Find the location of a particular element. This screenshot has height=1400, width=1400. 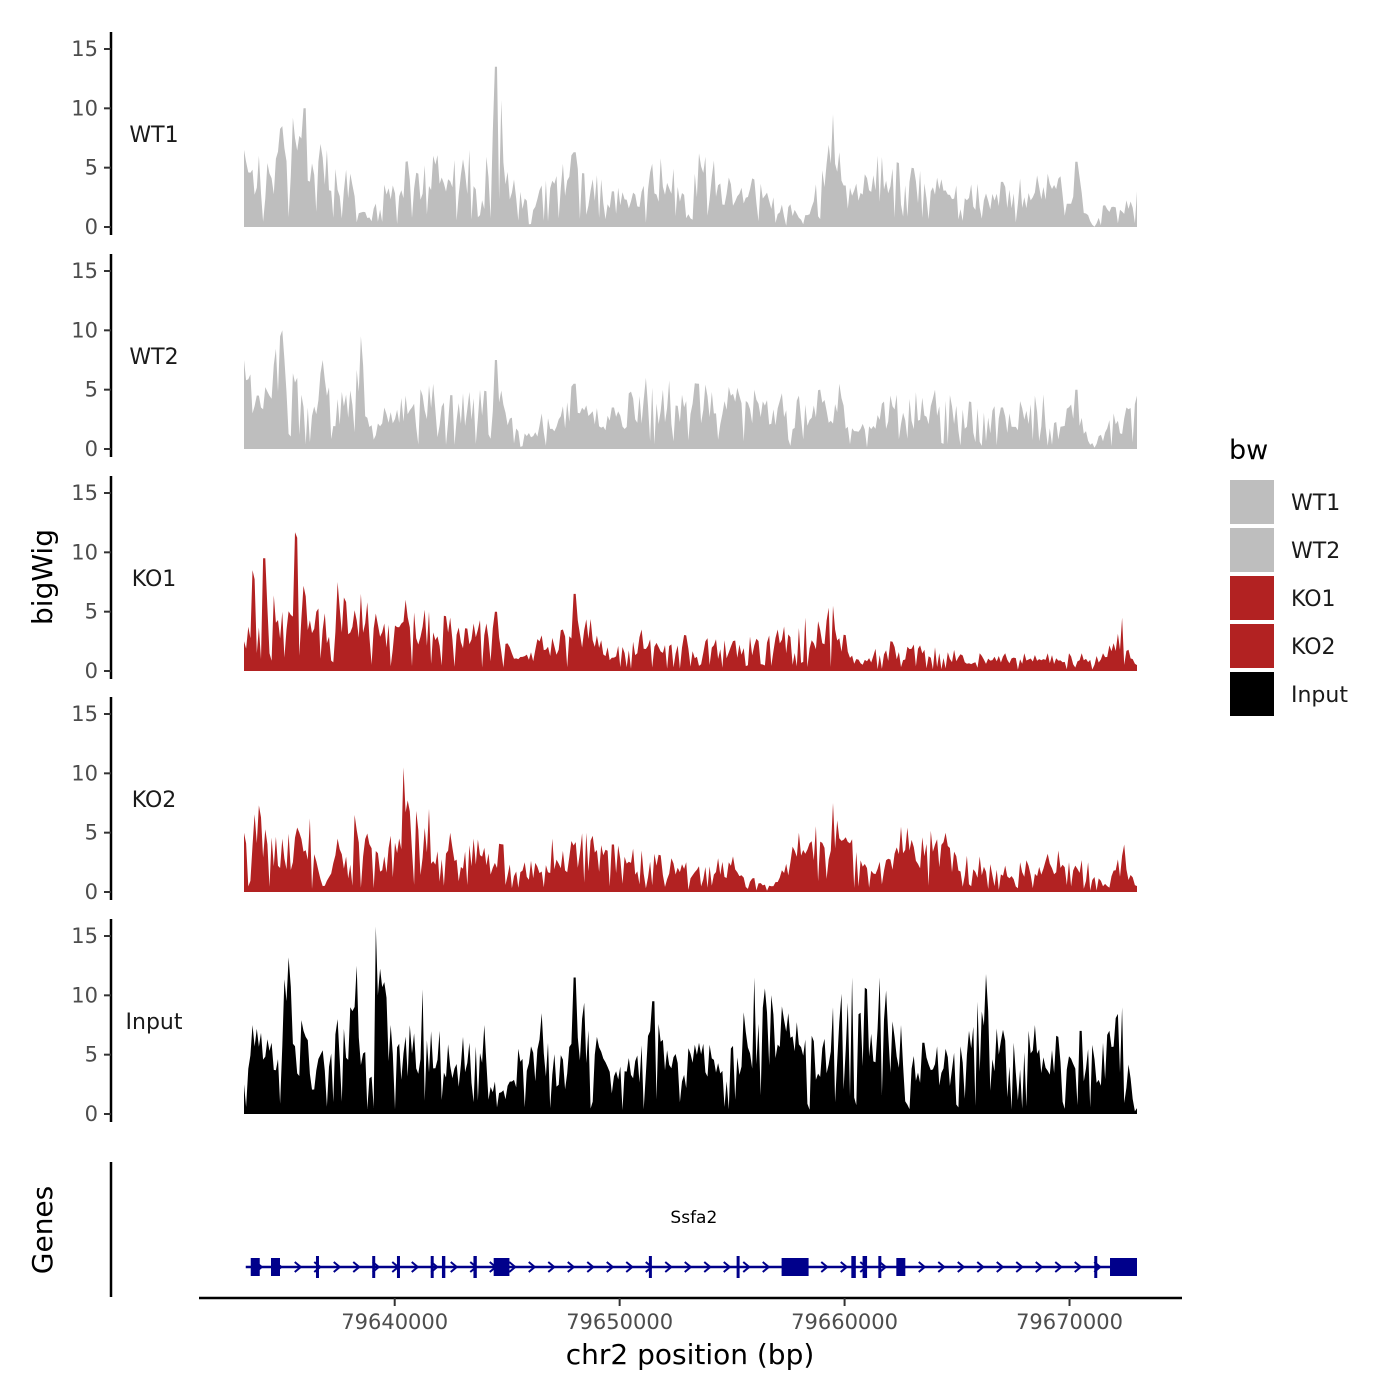

y-axis-title: bigWig is located at coordinates (42, 577).